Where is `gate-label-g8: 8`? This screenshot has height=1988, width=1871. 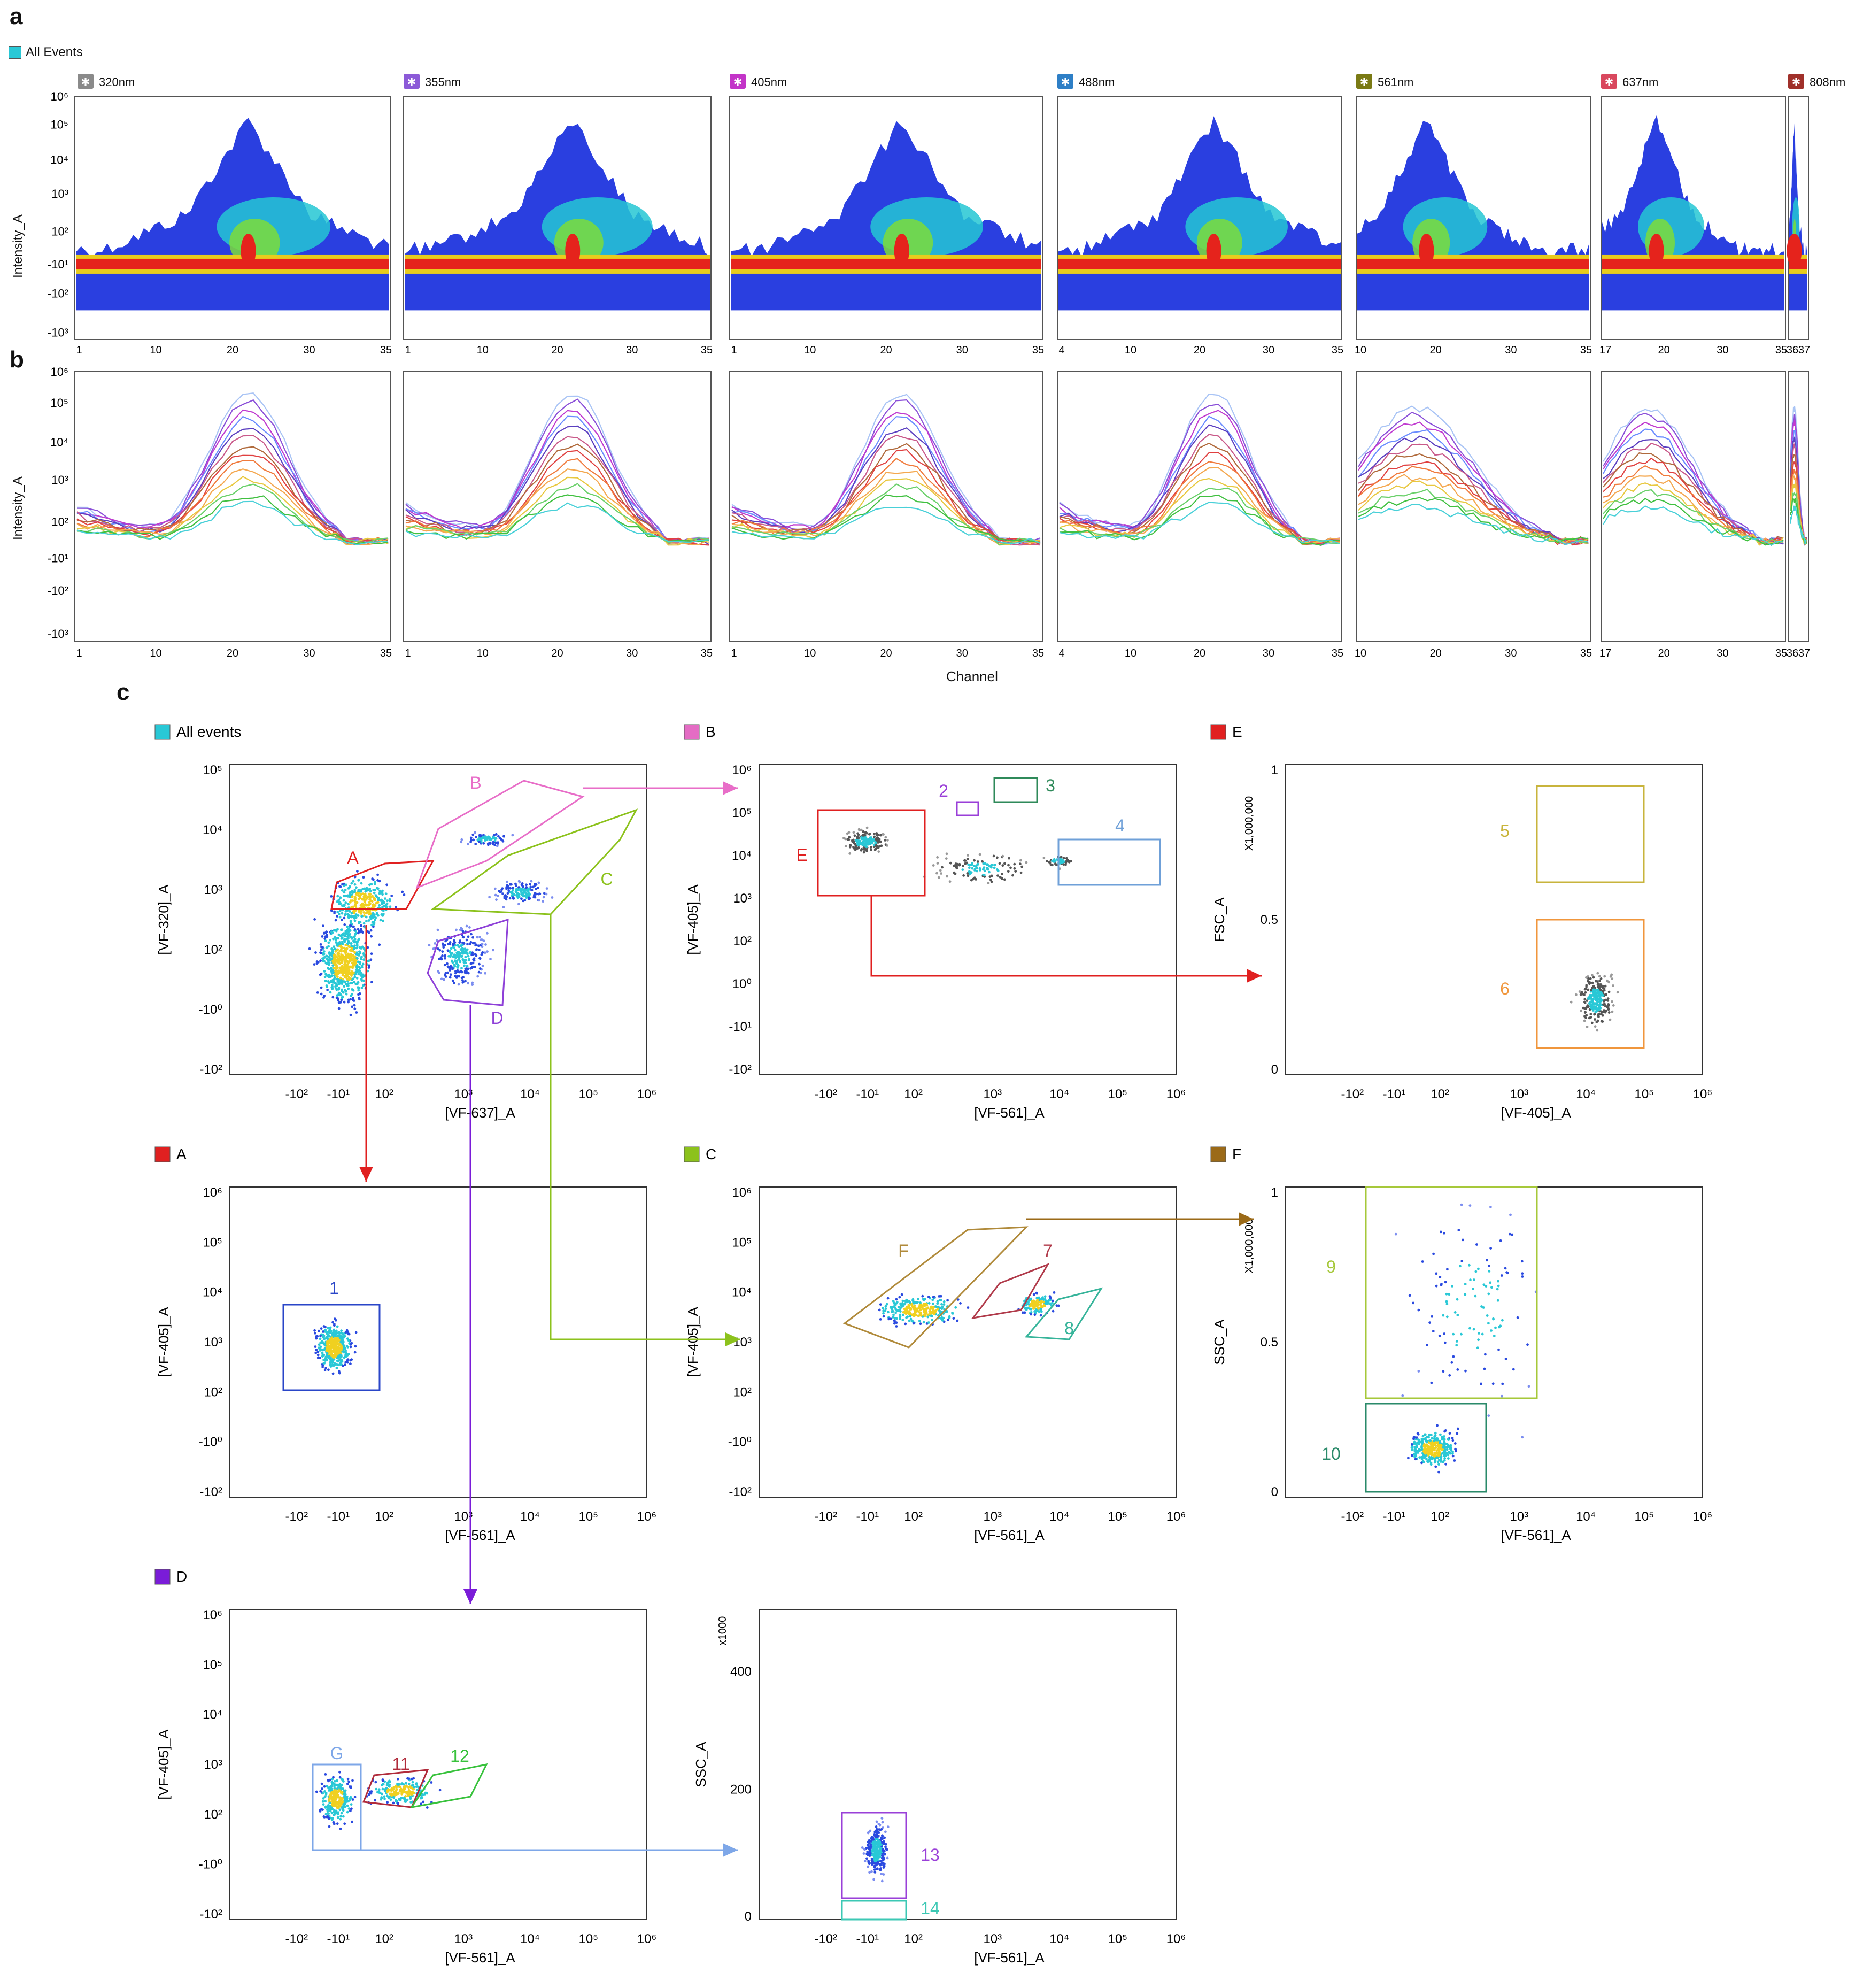 gate-label-g8: 8 is located at coordinates (1069, 1328).